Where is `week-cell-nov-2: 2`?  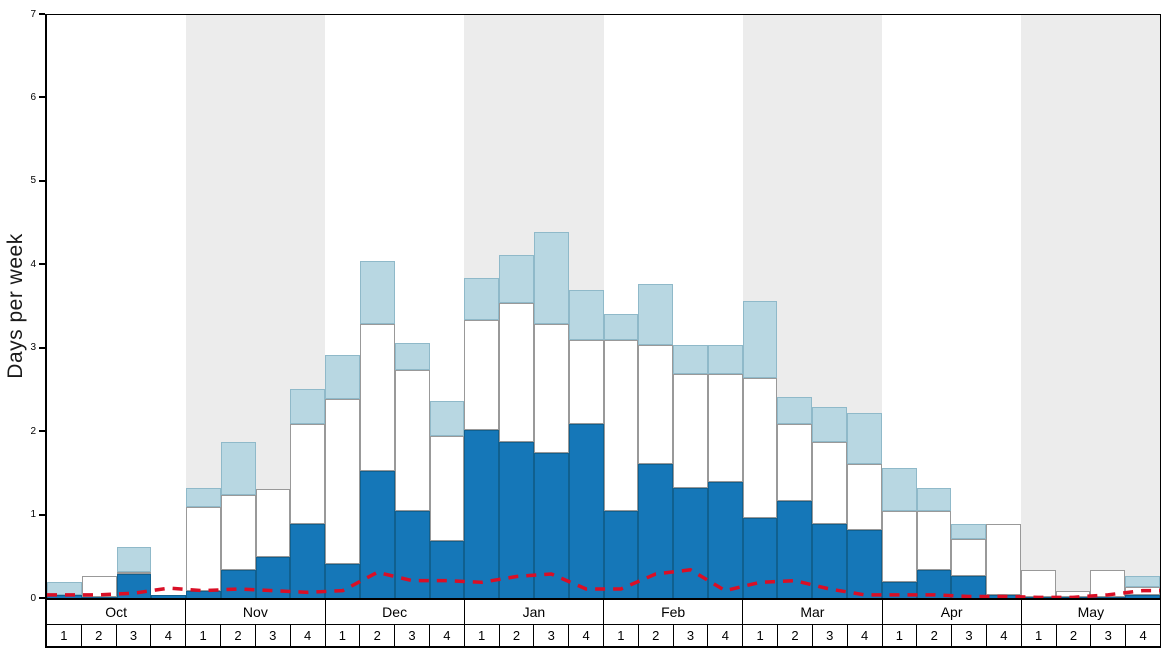
week-cell-nov-2: 2 is located at coordinates (238, 635).